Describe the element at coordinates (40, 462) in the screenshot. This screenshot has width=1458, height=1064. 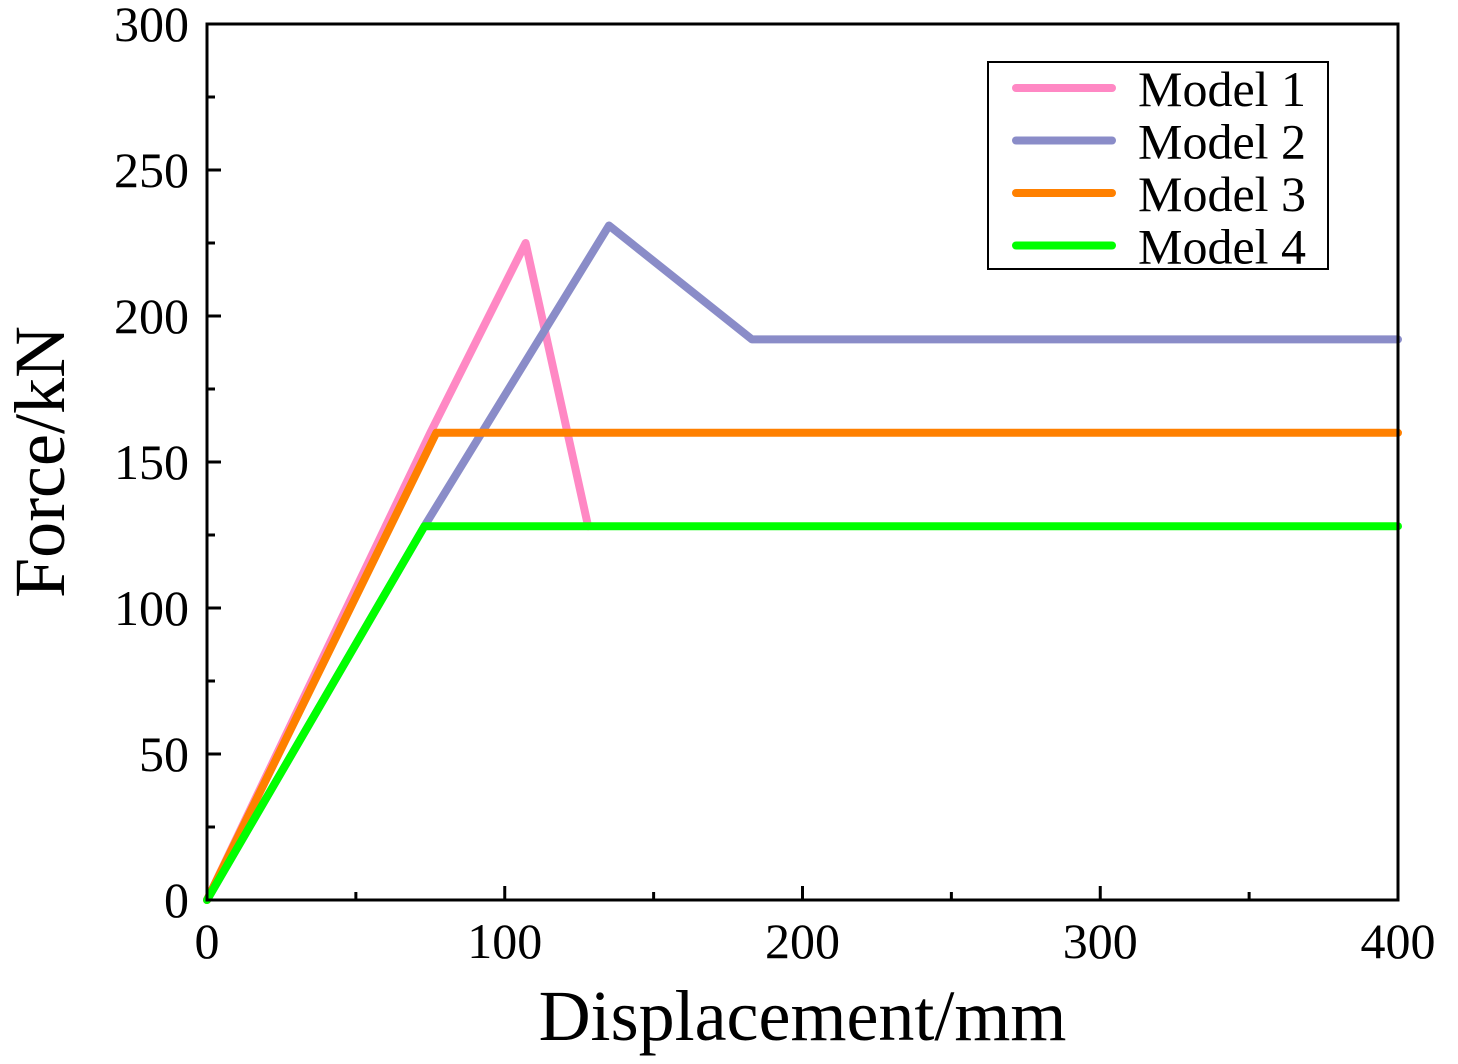
I see `y-axis-title: Force/kN` at that location.